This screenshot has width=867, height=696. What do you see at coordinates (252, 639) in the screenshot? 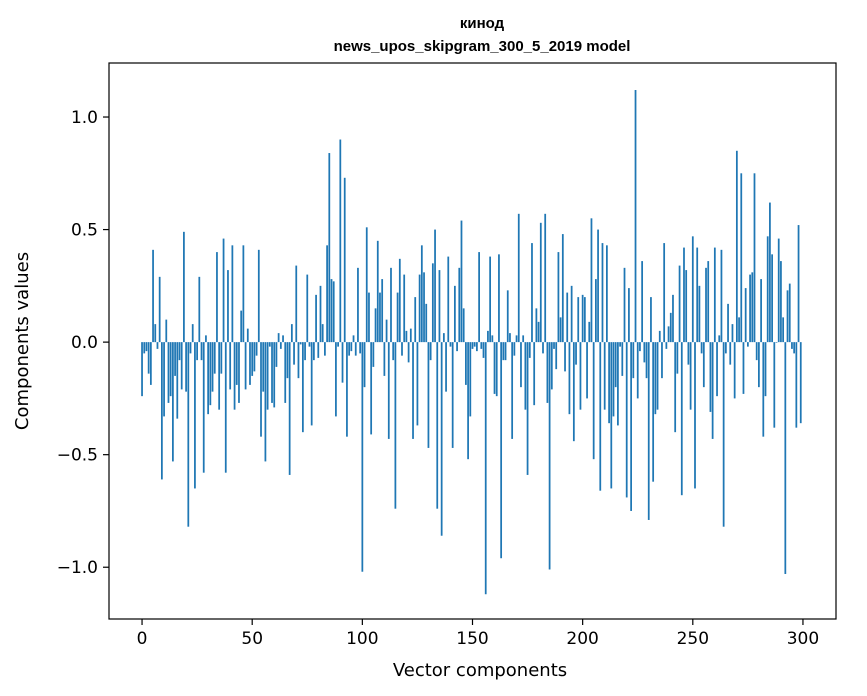
I see `x-tick-label: 50` at bounding box center [252, 639].